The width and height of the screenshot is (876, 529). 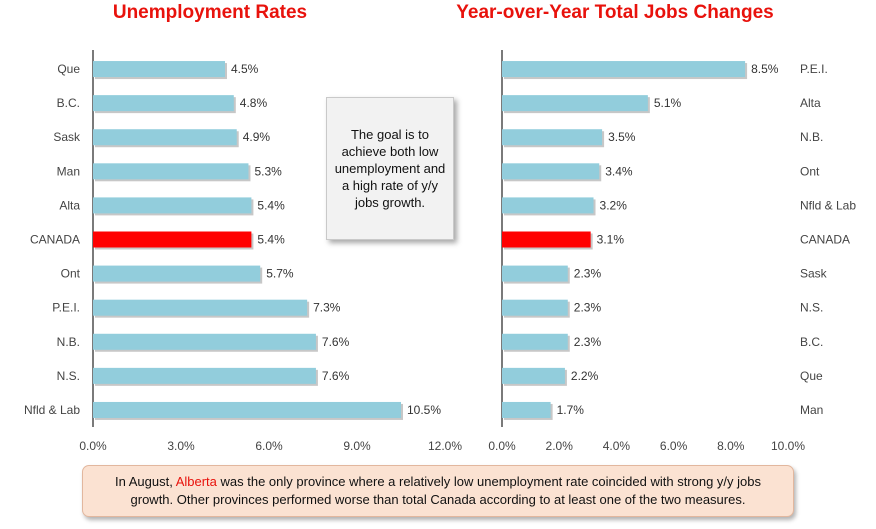 I want to click on jobs-value-label: 3.5%, so click(x=622, y=137).